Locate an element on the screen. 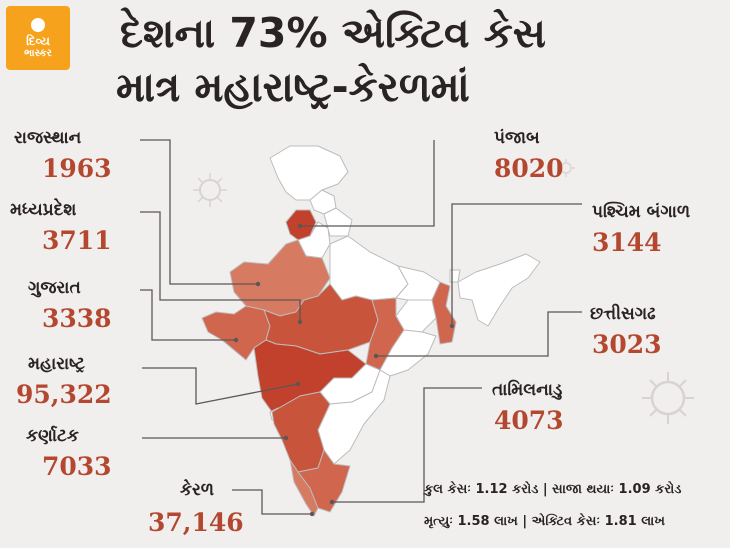  label-karnataka-name: કર્ણાટક is located at coordinates (52, 436).